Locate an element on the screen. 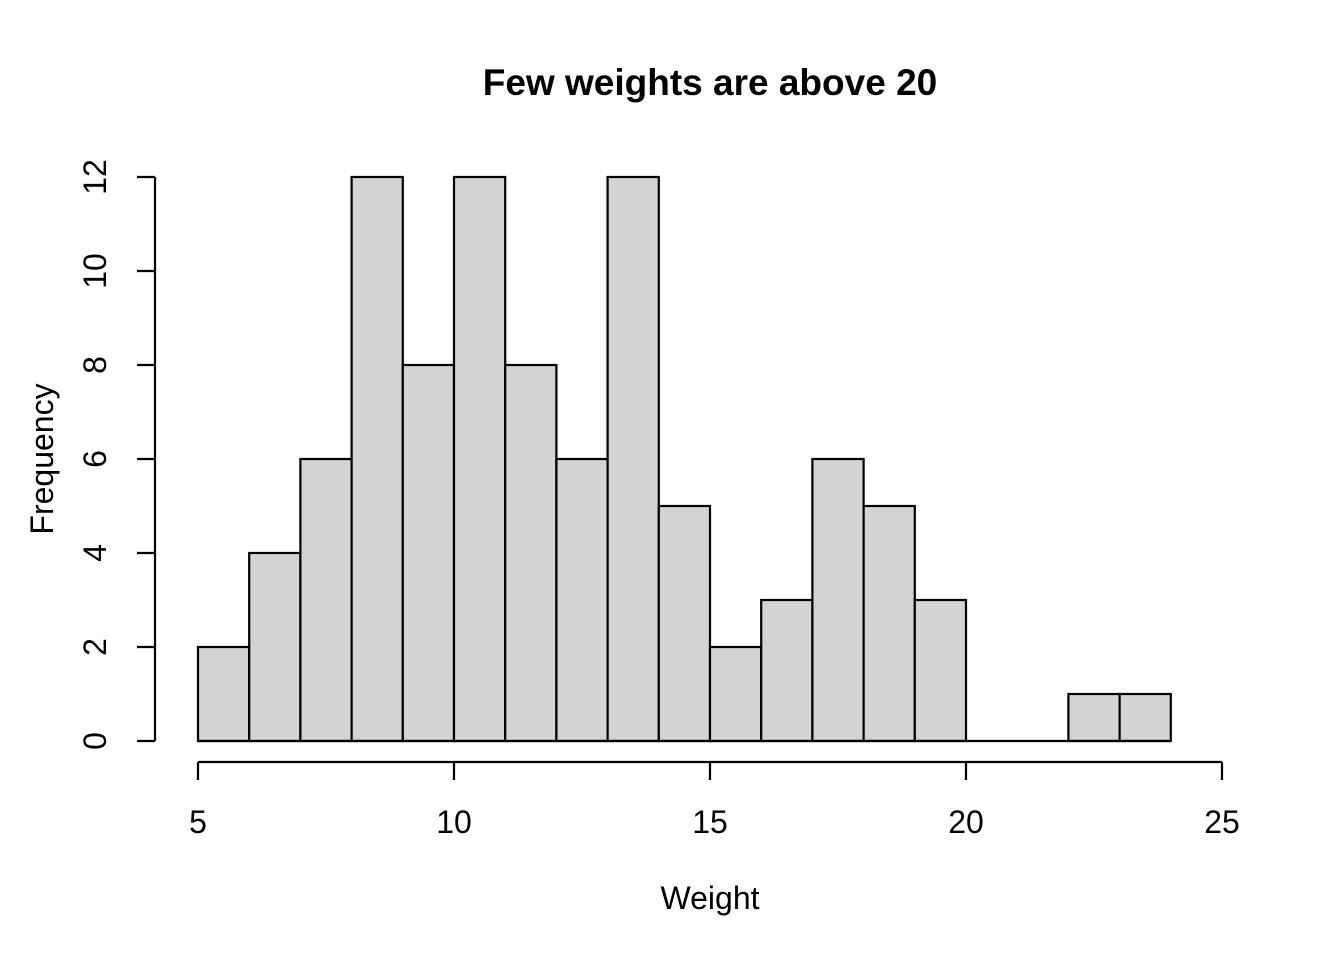 The width and height of the screenshot is (1344, 960). y-tick-label: 10 is located at coordinates (95, 271).